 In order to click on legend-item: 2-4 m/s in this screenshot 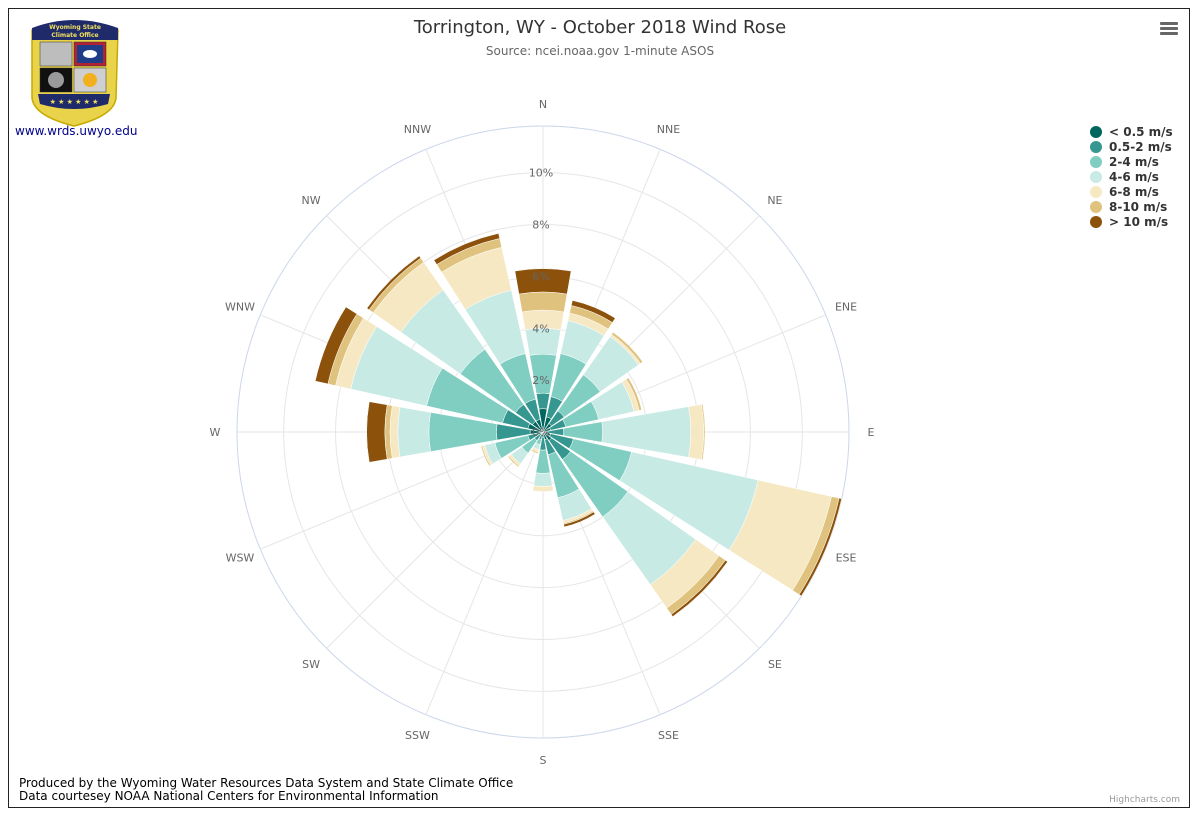, I will do `click(1124, 162)`.